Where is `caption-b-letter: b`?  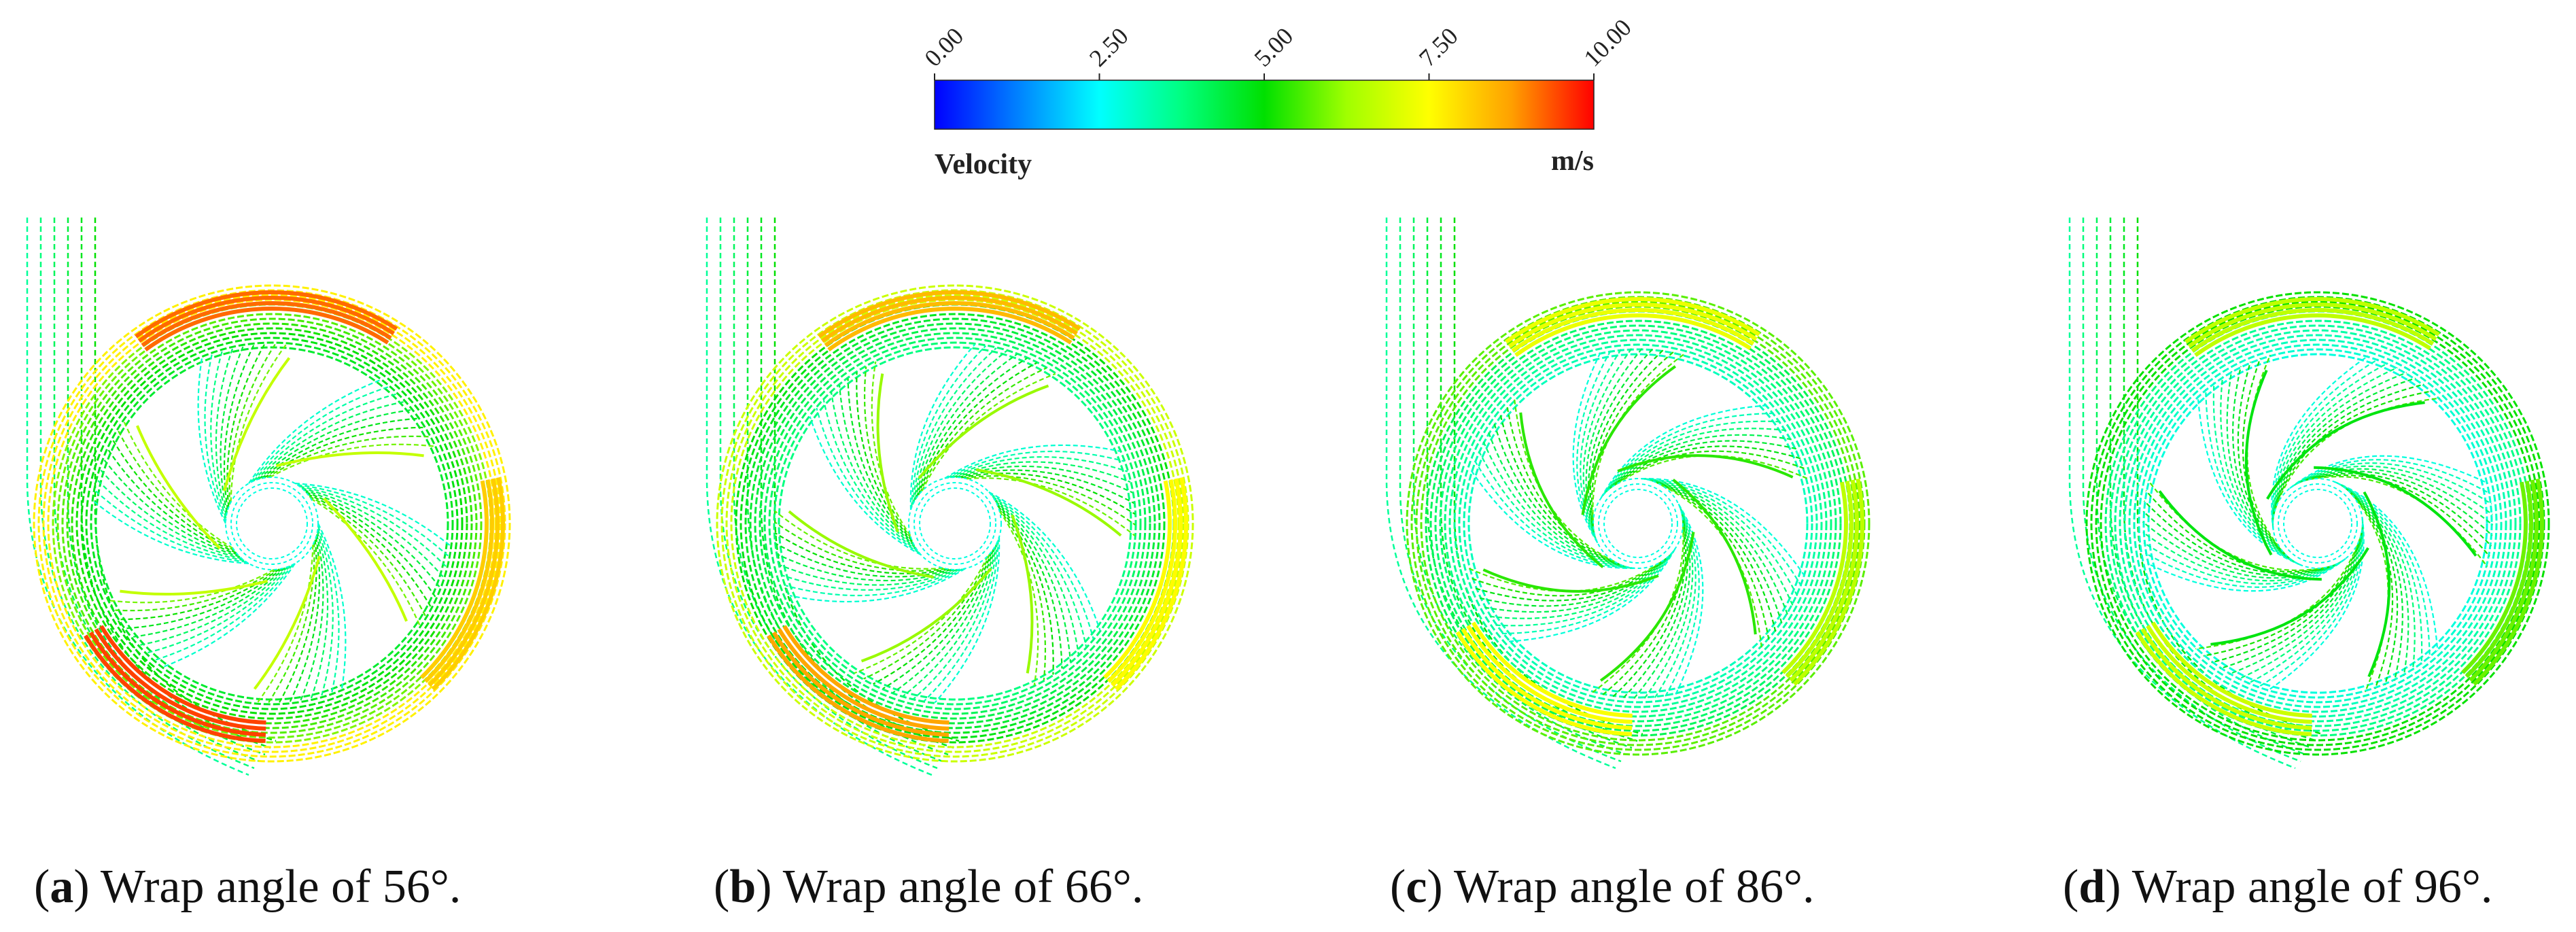 caption-b-letter: b is located at coordinates (742, 887).